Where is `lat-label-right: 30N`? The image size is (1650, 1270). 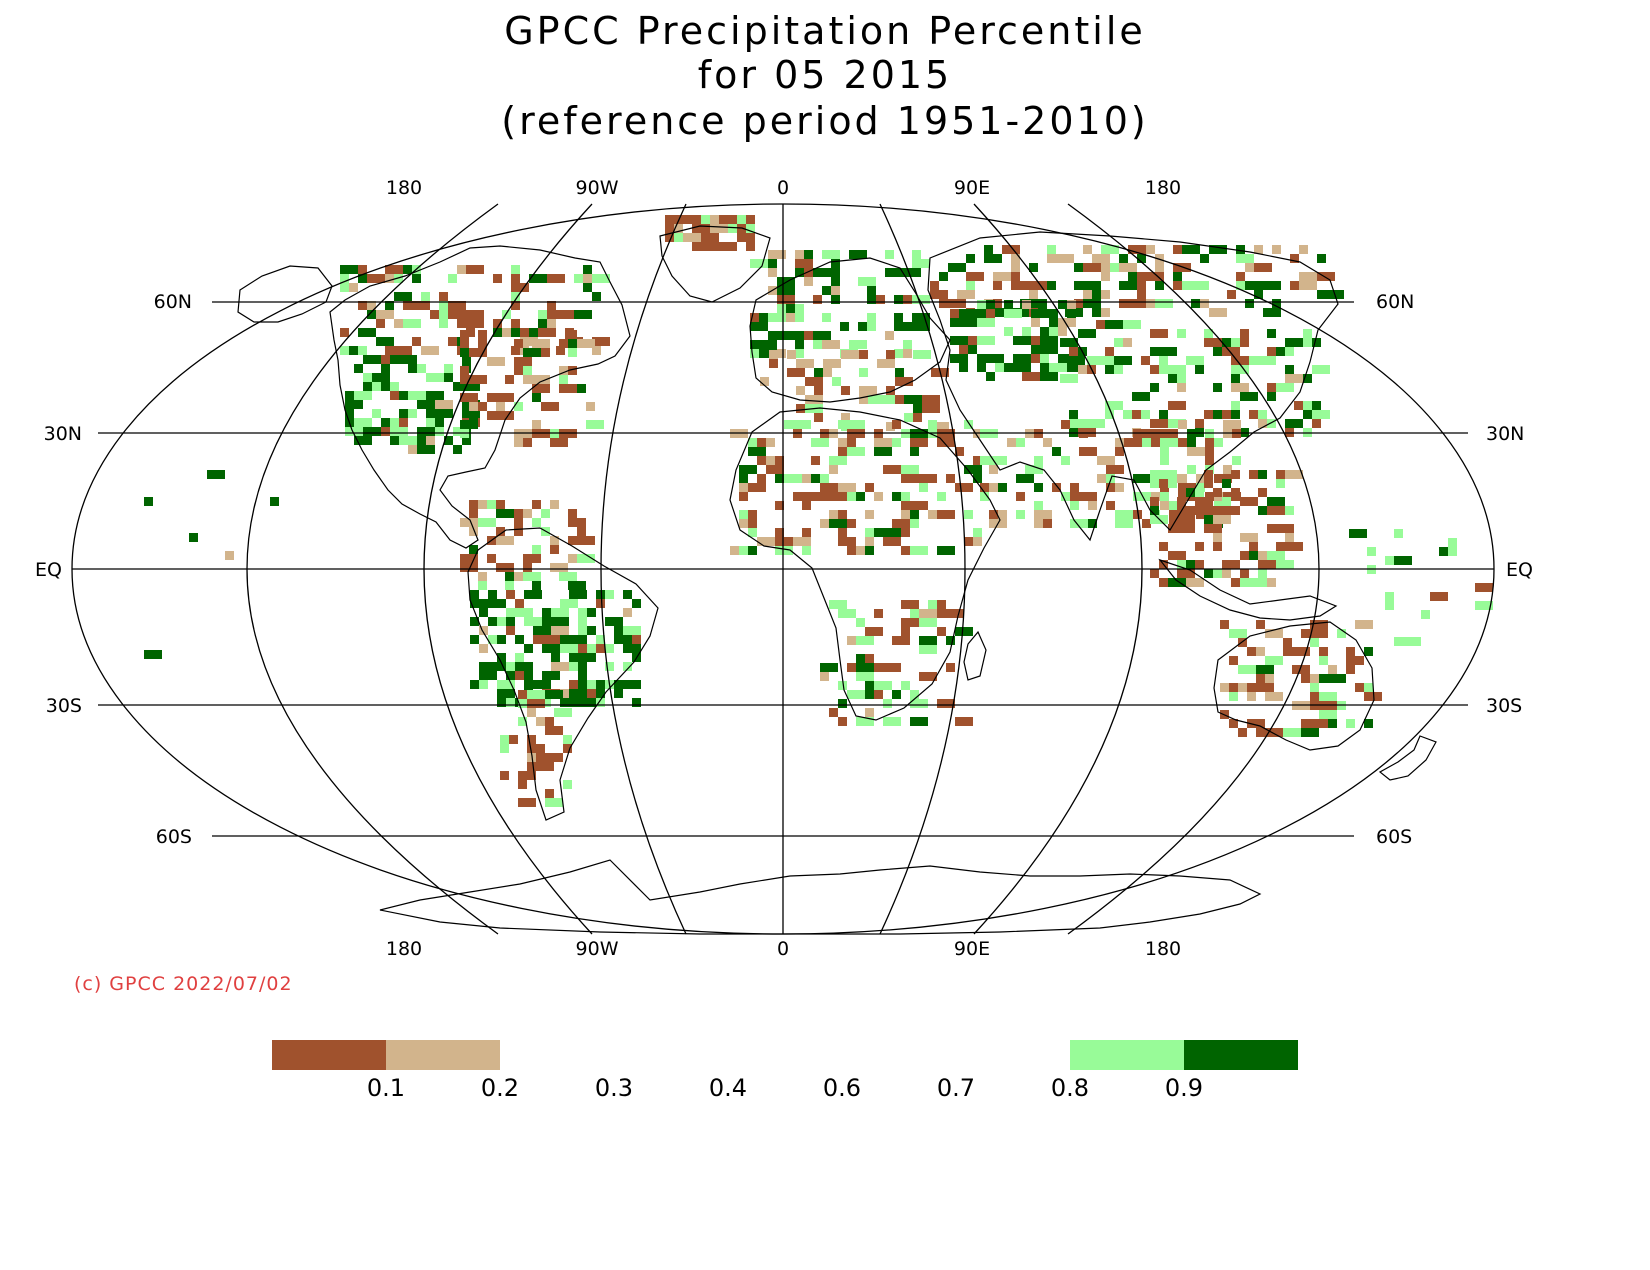
lat-label-right: 30N is located at coordinates (1505, 434).